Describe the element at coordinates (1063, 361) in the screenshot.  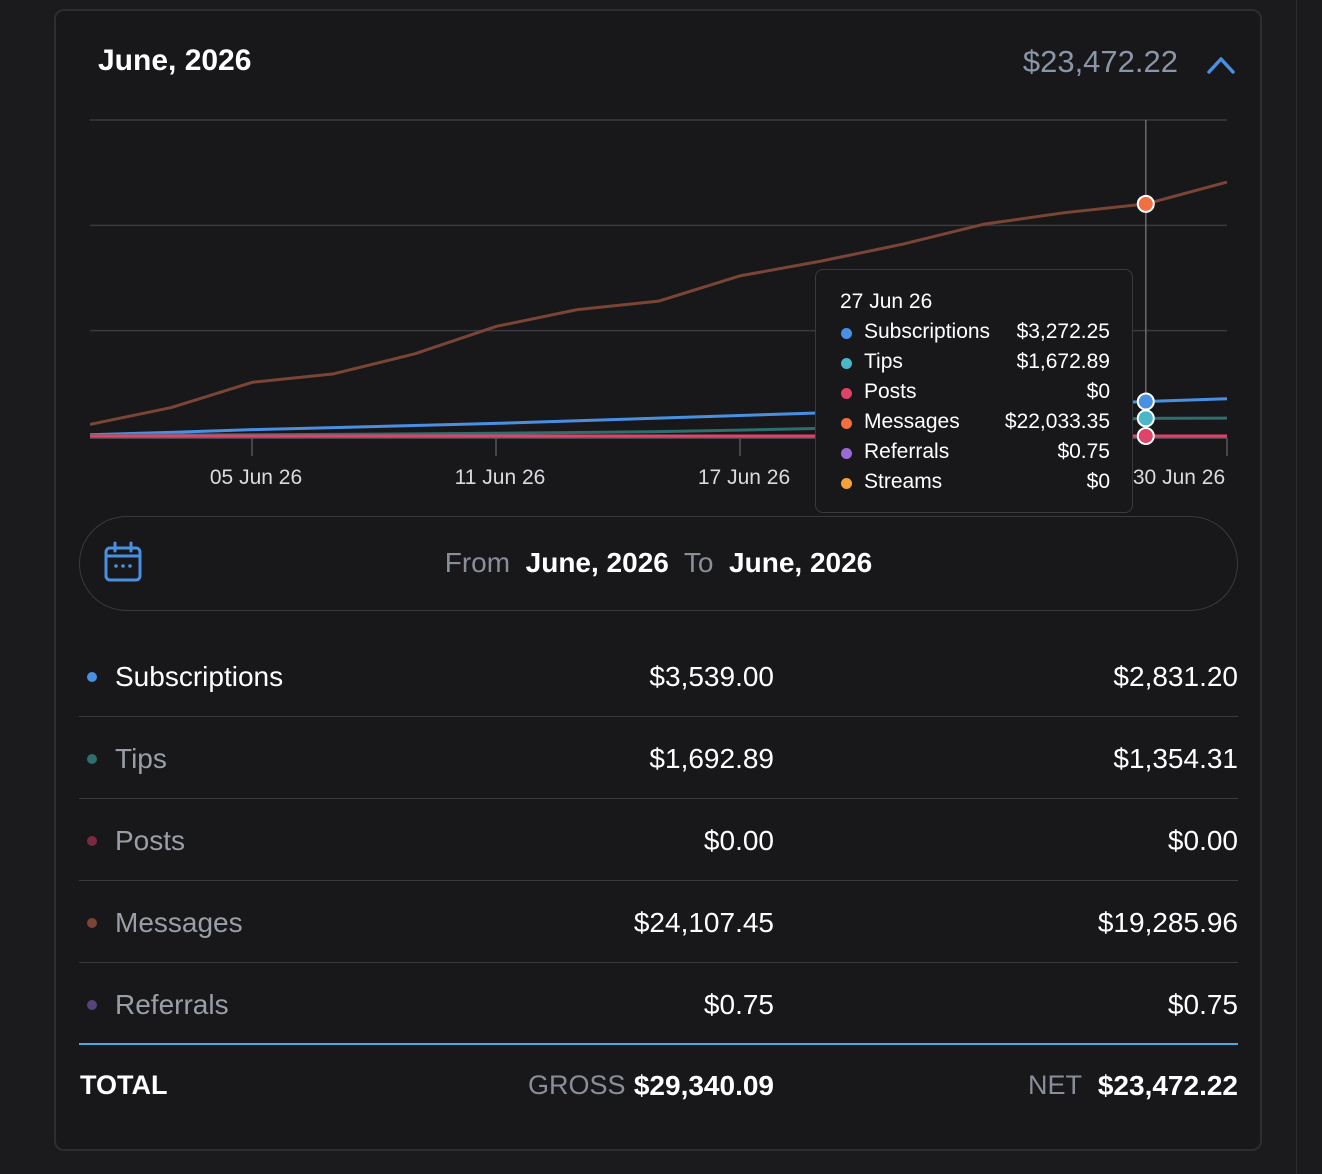
I see `tooltip-value: $1,672.89` at that location.